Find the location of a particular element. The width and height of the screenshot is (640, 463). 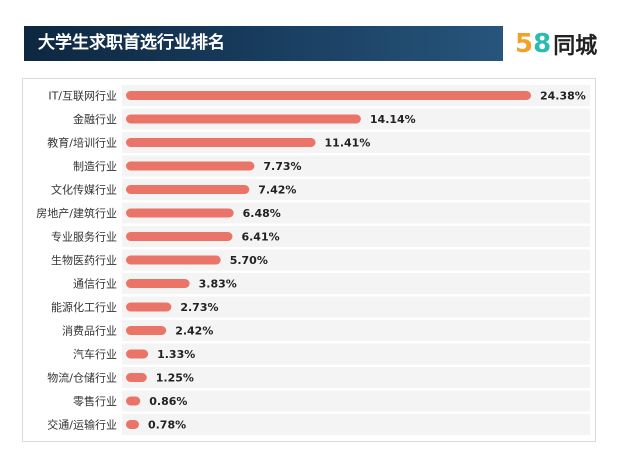

category-label: 交通/运输行业 is located at coordinates (82, 425).